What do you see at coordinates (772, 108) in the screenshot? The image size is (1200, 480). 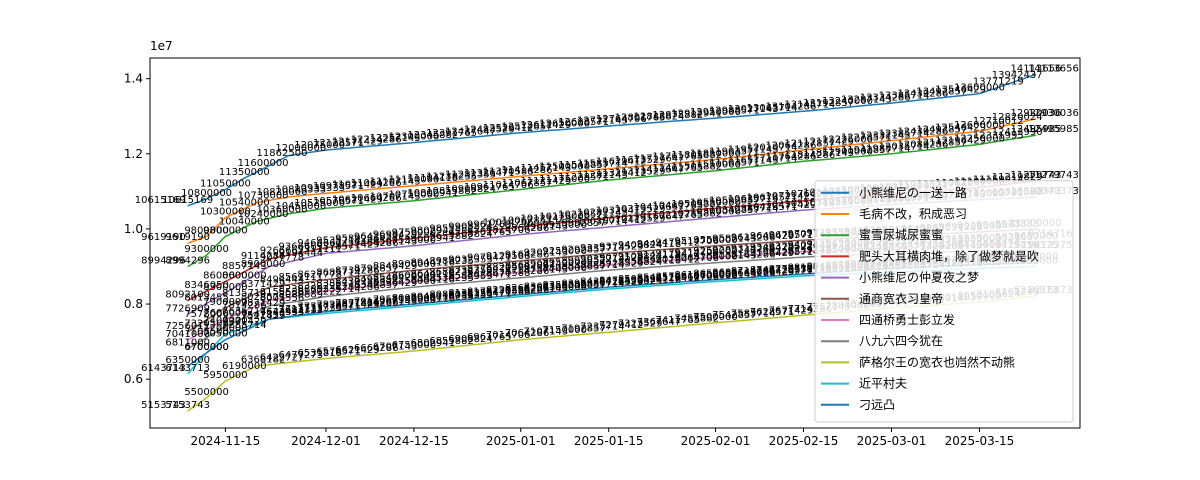 I see `dense-data-label: 13065714` at bounding box center [772, 108].